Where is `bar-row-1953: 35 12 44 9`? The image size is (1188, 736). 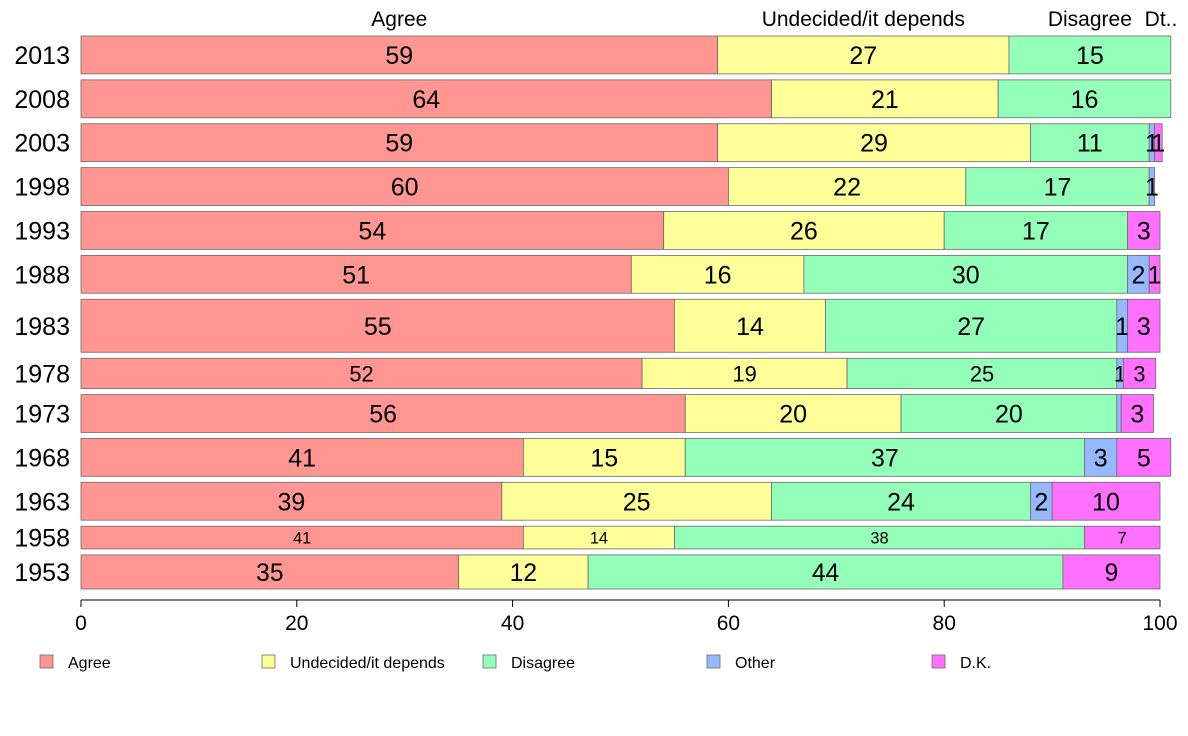 bar-row-1953: 35 12 44 9 is located at coordinates (620, 572).